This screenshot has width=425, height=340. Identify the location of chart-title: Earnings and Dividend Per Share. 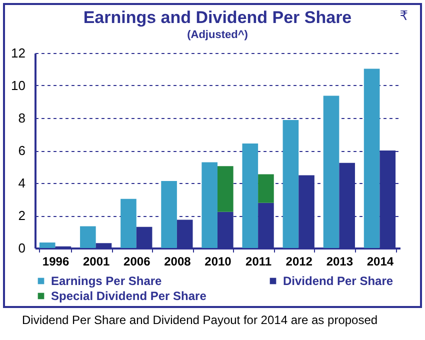
(217, 17).